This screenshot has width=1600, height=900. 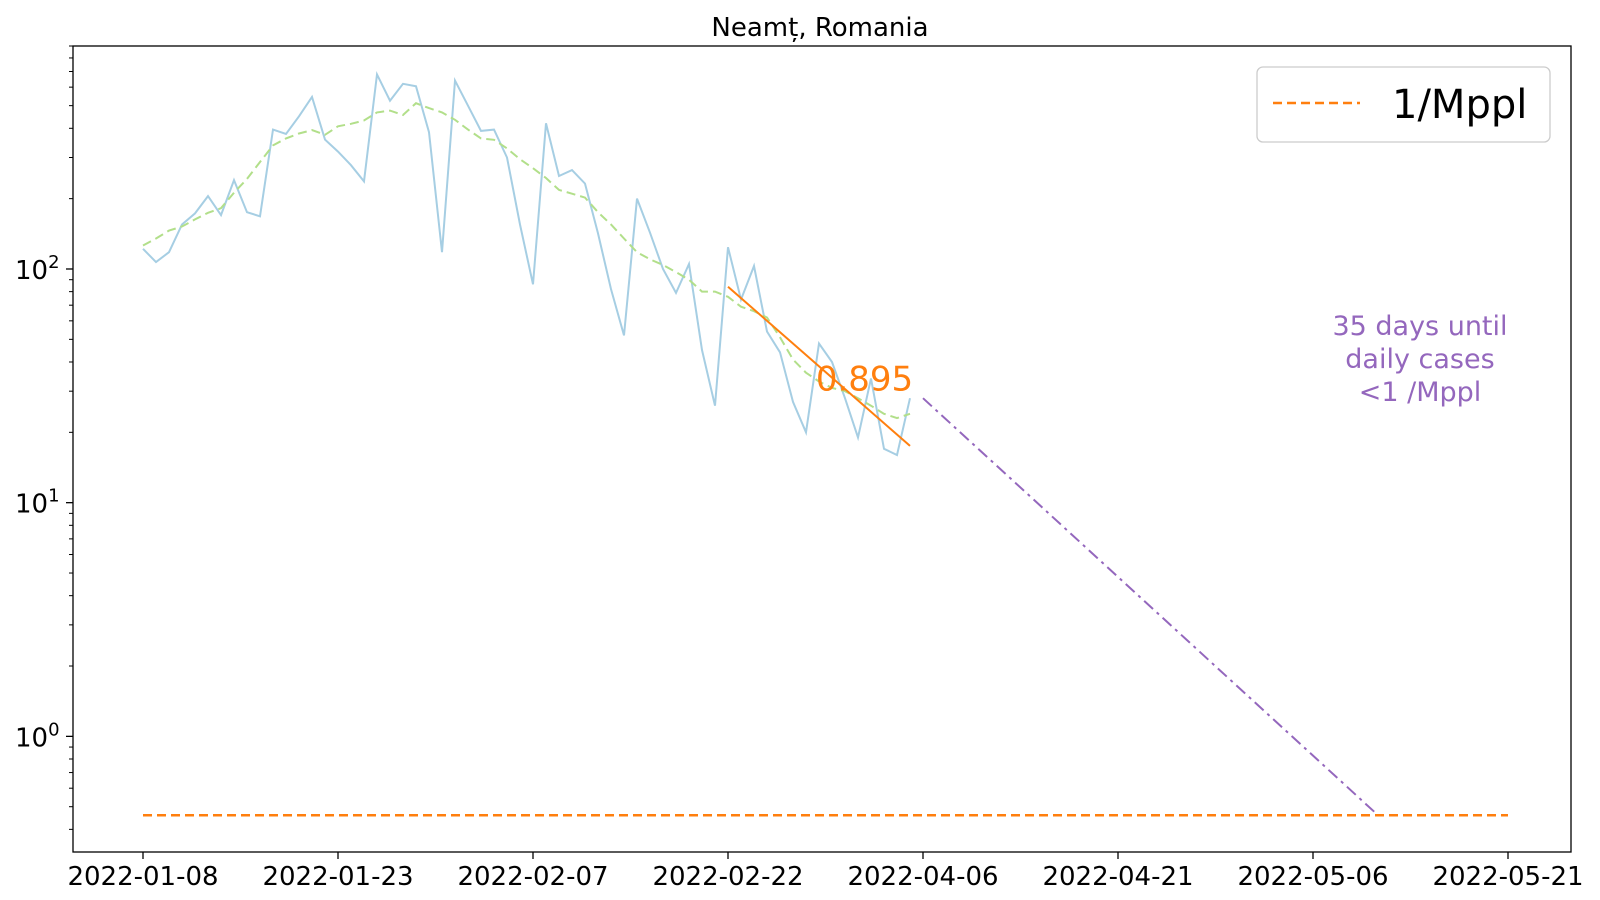 I want to click on x-tick-label: 2022-01-23, so click(x=337, y=877).